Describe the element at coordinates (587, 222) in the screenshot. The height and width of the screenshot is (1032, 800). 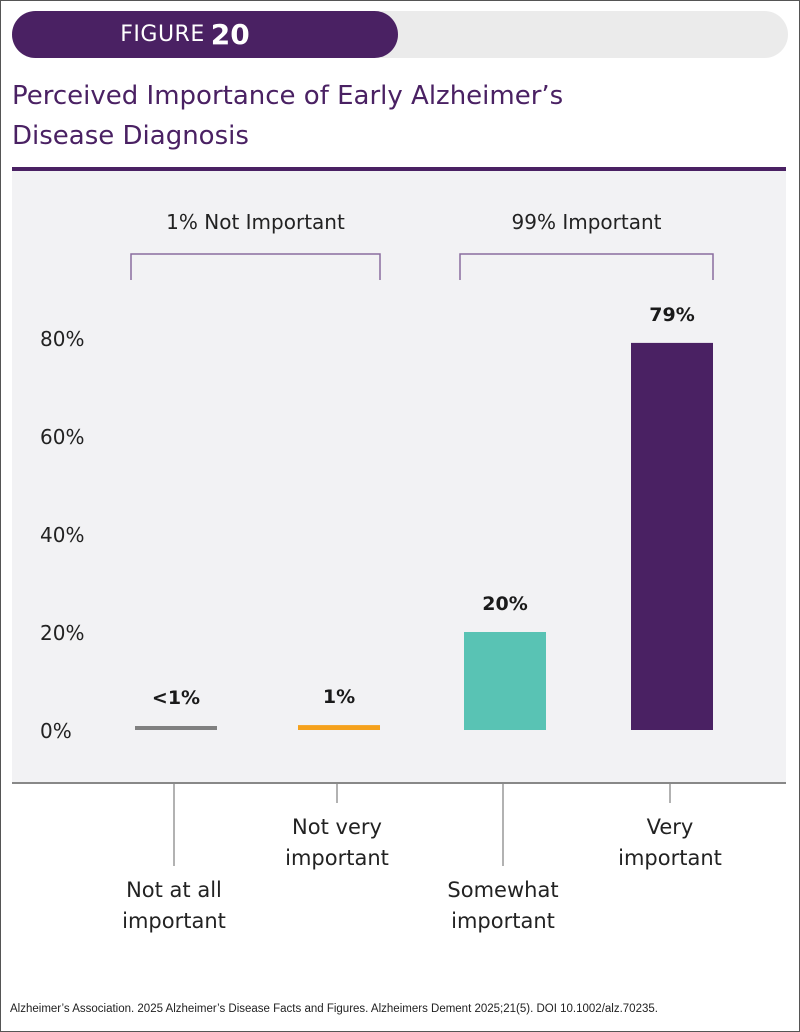
I see `group-label: 99% Important` at that location.